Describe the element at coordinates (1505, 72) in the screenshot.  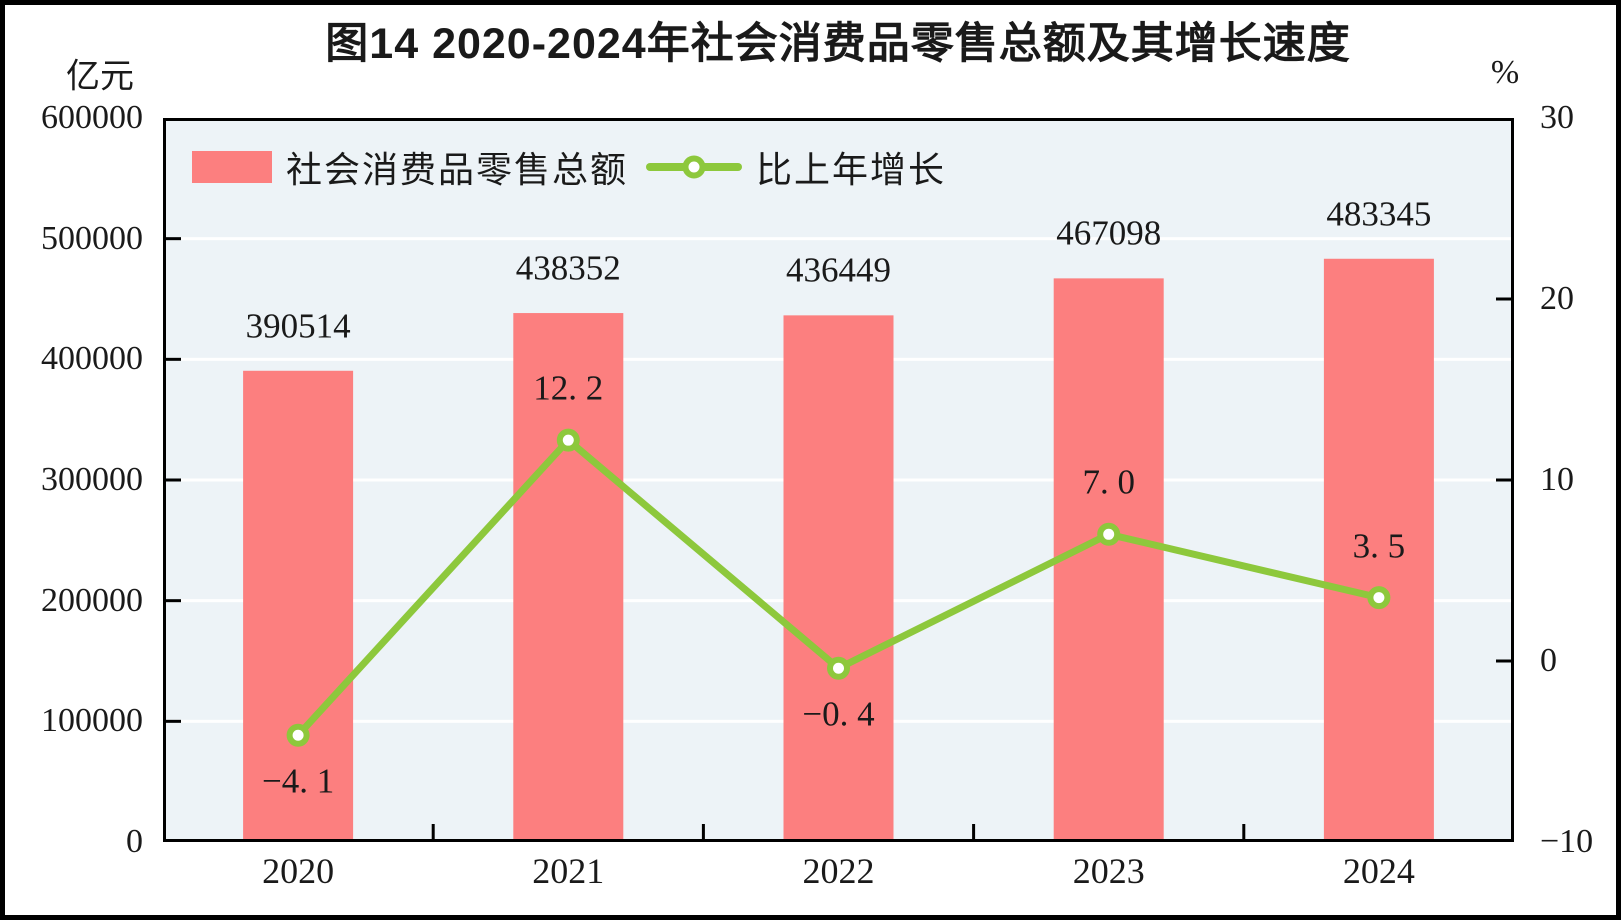
I see `right-axis-unit-label: %` at that location.